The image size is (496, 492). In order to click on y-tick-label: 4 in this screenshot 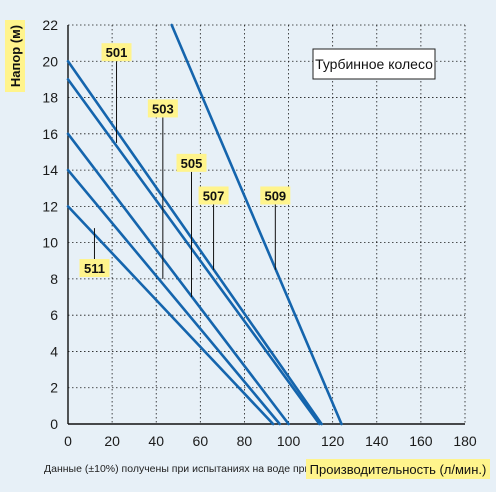, I will do `click(54, 351)`.